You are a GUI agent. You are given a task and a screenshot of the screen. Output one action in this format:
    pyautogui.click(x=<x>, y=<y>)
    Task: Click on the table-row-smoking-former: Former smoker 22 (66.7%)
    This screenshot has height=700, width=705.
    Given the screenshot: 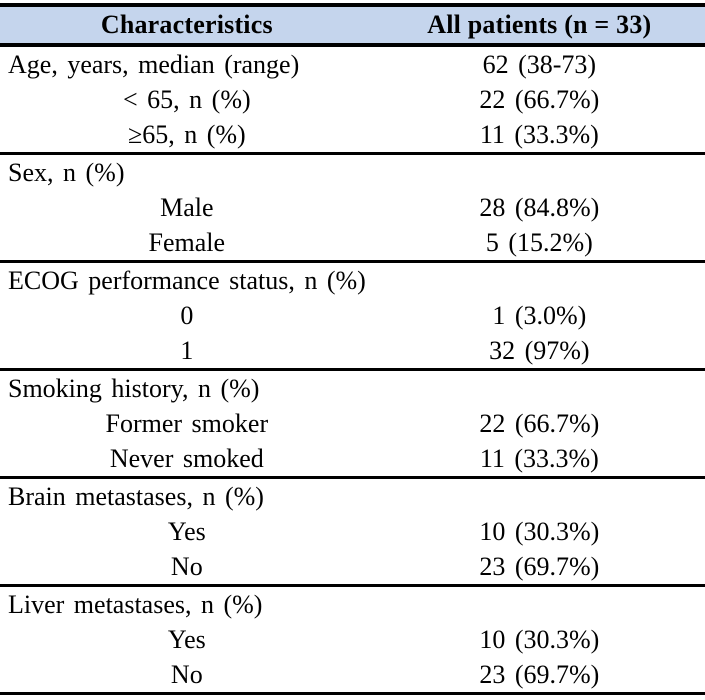 What is the action you would take?
    pyautogui.click(x=352, y=423)
    